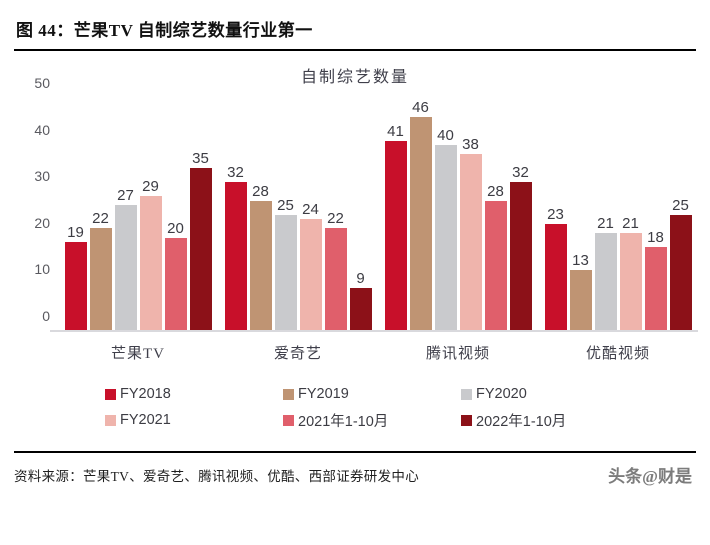 The width and height of the screenshot is (710, 545). I want to click on y-axis-tick: 20, so click(42, 222).